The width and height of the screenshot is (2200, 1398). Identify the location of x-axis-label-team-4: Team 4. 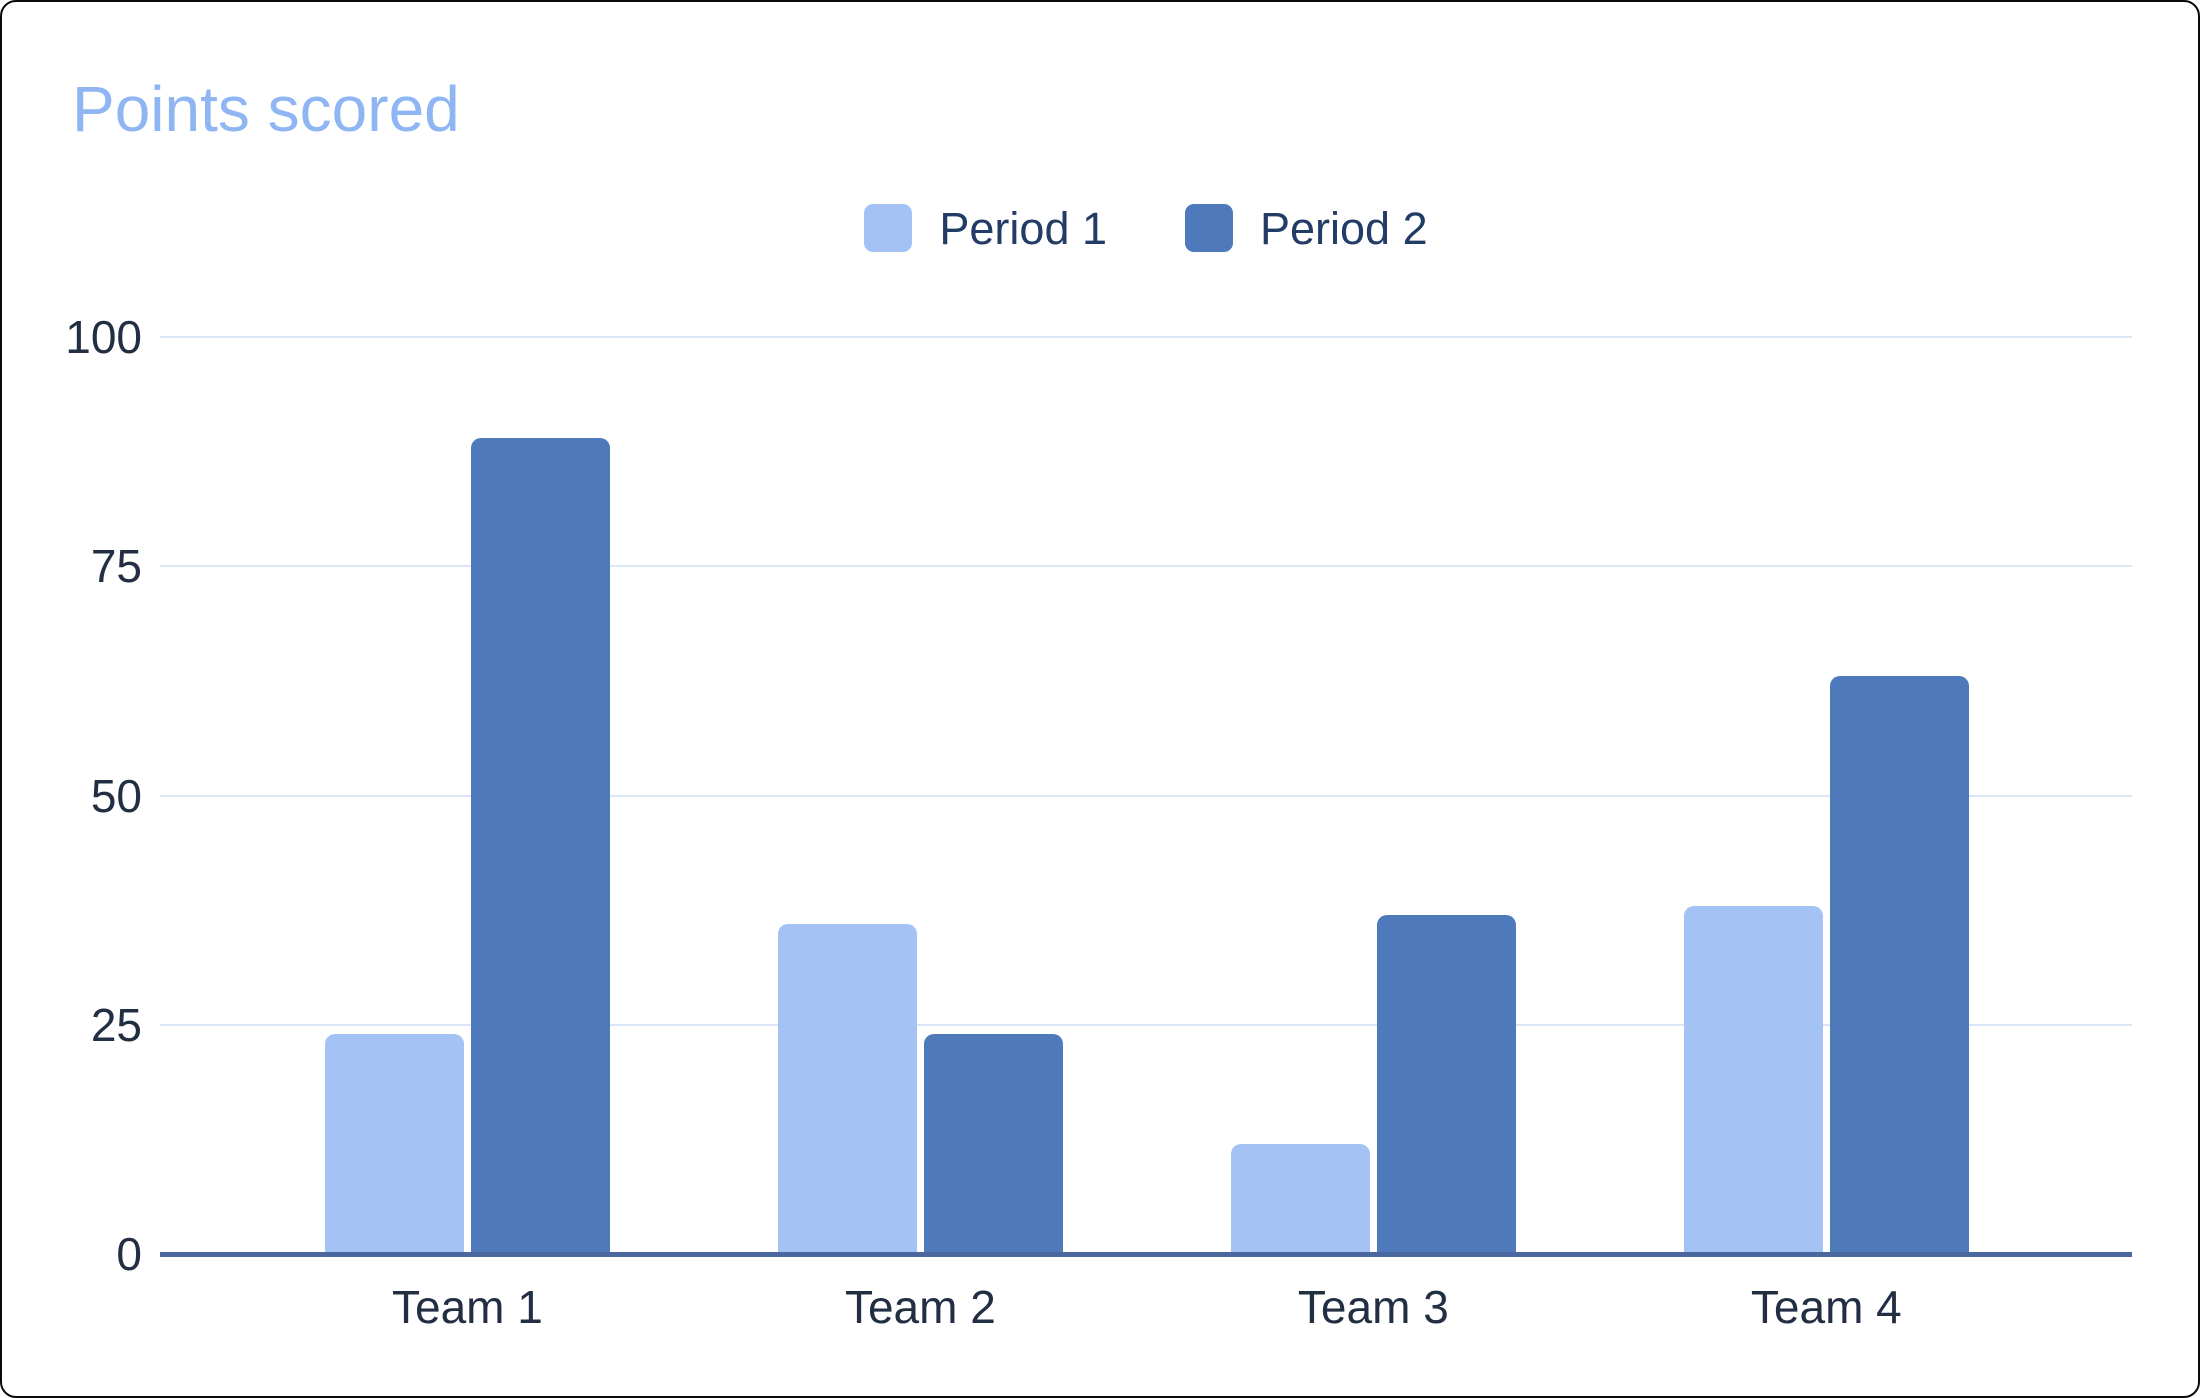
(1826, 1307).